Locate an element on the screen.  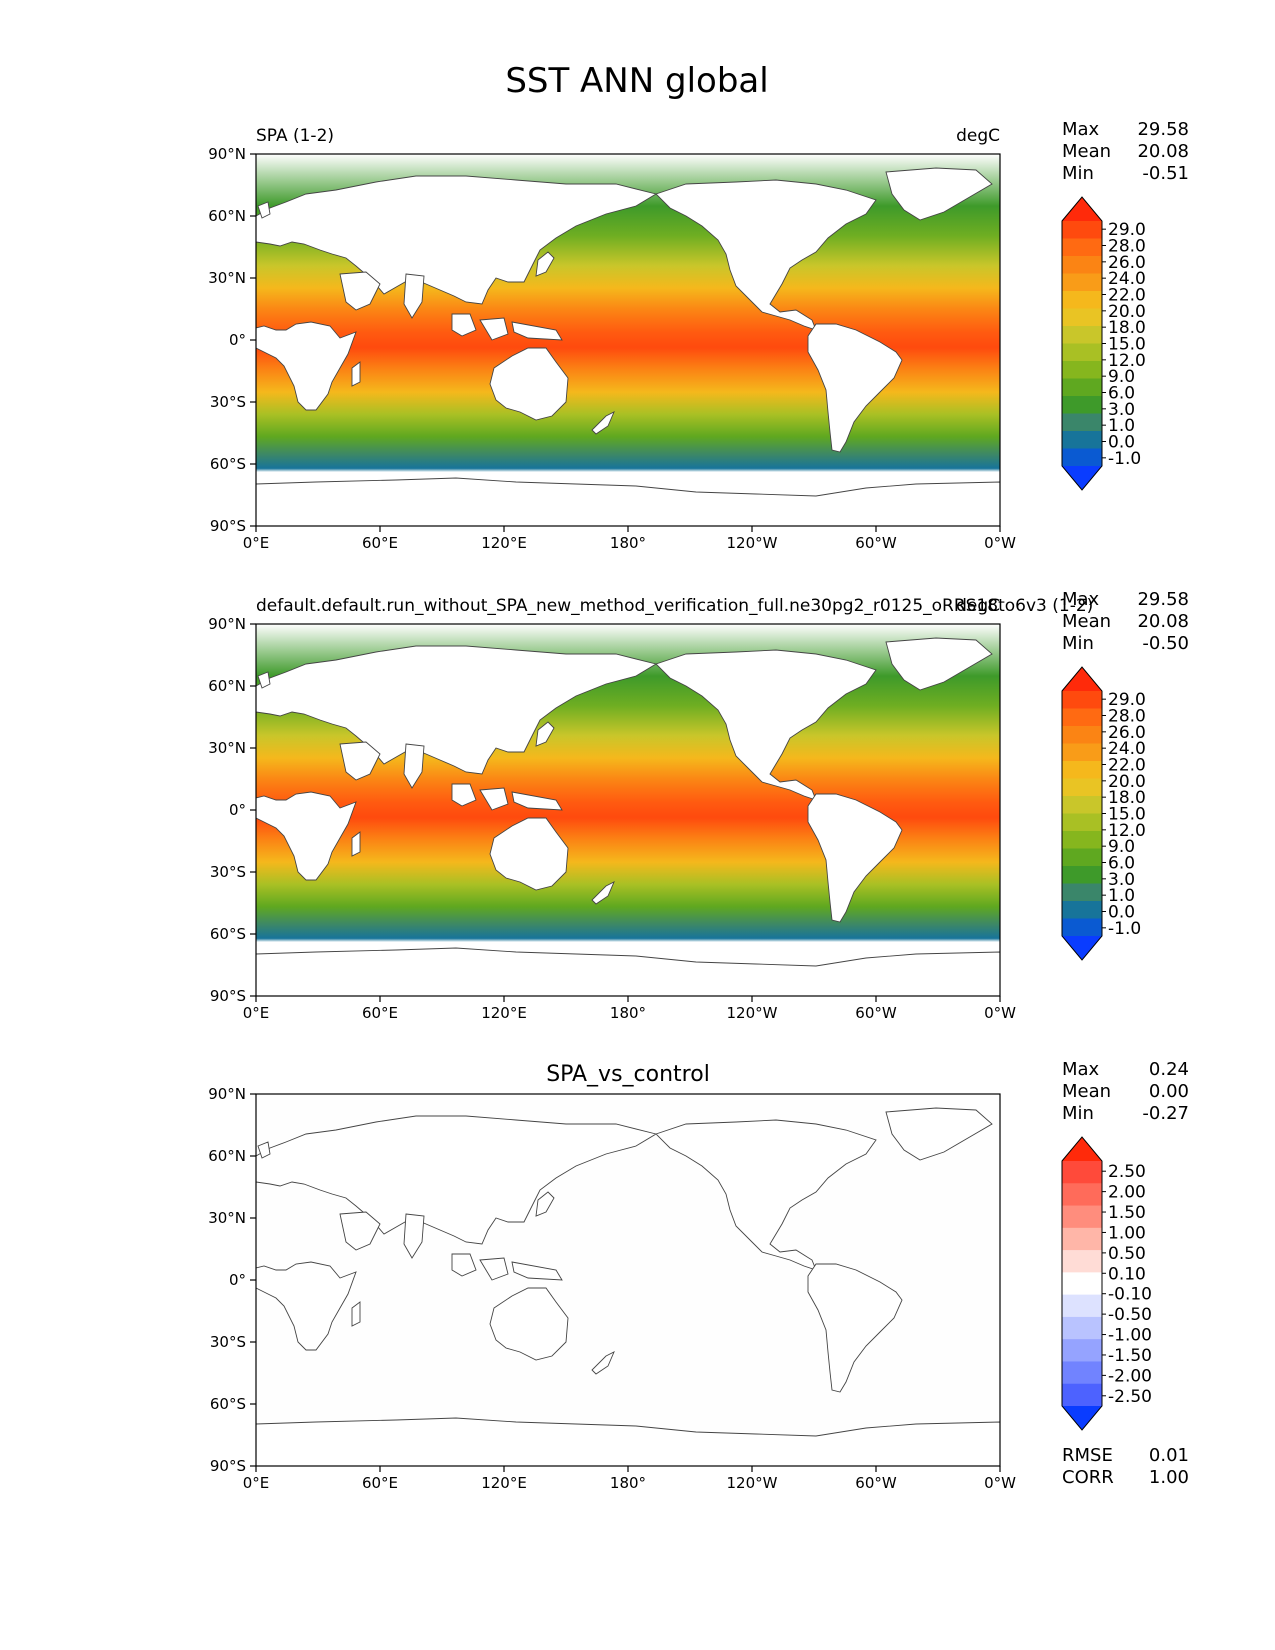
colorbar-extend-max is located at coordinates (1082, 1149).